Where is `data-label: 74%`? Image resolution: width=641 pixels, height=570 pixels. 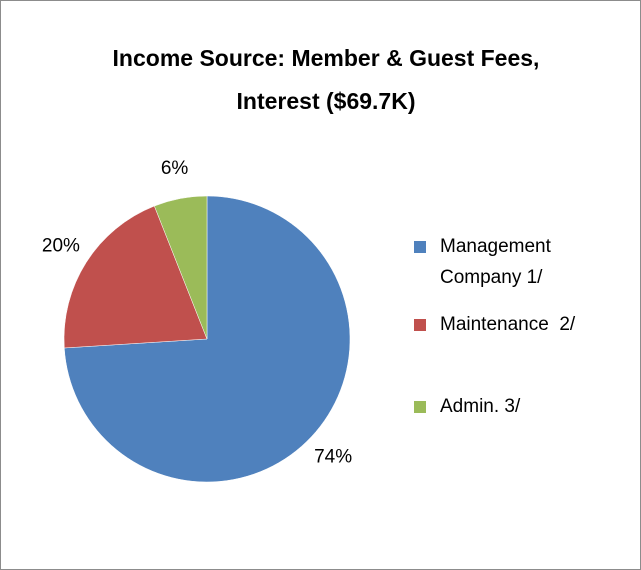 data-label: 74% is located at coordinates (333, 456).